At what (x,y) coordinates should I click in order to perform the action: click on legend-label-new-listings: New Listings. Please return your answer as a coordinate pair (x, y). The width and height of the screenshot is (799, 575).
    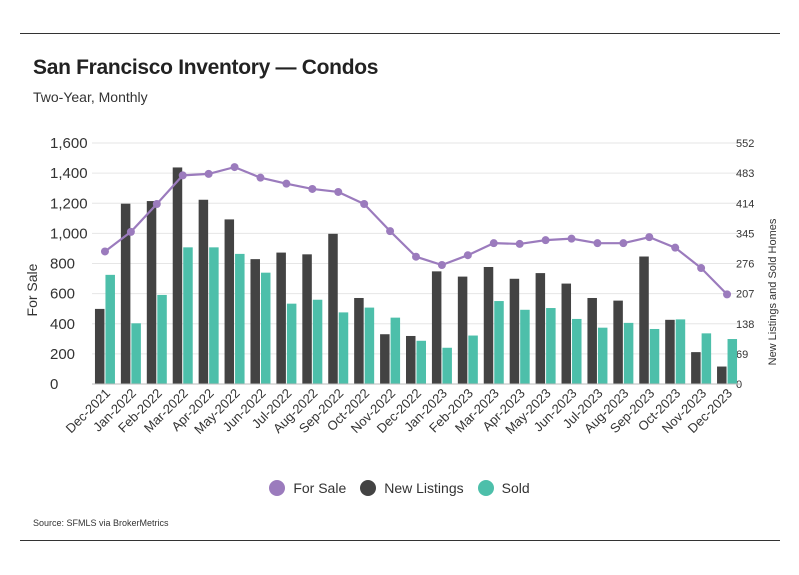
    Looking at the image, I should click on (424, 488).